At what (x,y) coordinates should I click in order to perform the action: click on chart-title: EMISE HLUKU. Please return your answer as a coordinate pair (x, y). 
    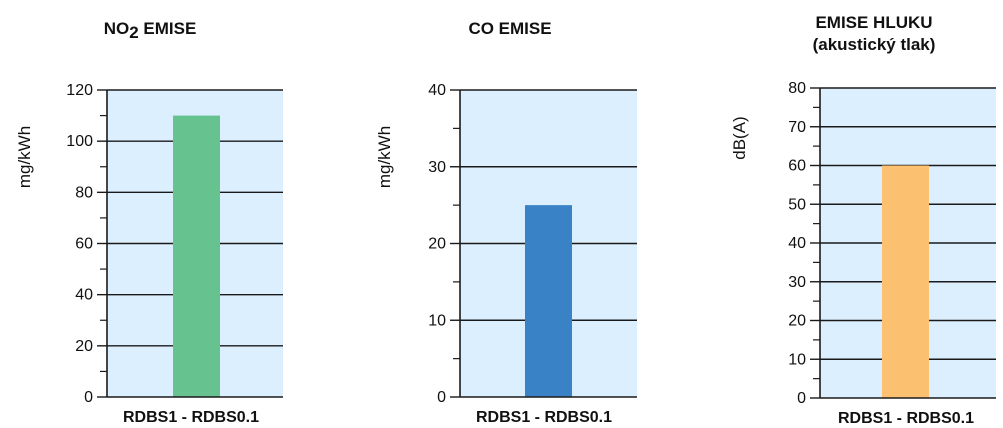
    Looking at the image, I should click on (873, 22).